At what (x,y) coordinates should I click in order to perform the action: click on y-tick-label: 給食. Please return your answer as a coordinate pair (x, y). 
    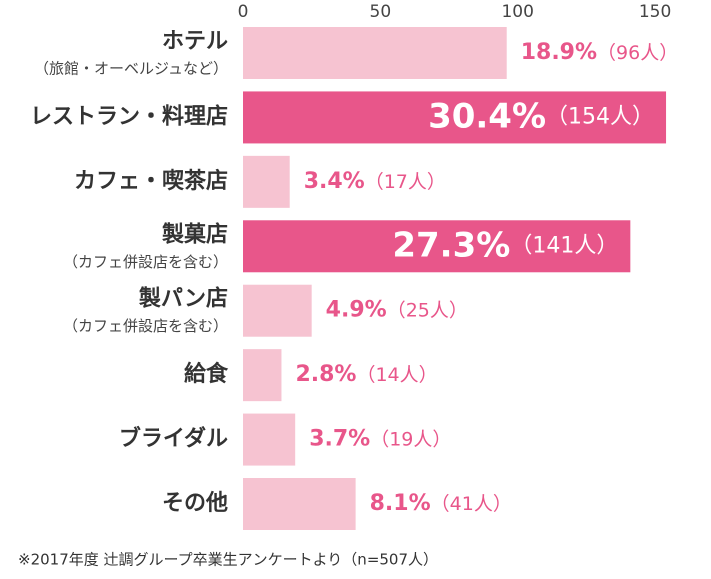
    Looking at the image, I should click on (206, 374).